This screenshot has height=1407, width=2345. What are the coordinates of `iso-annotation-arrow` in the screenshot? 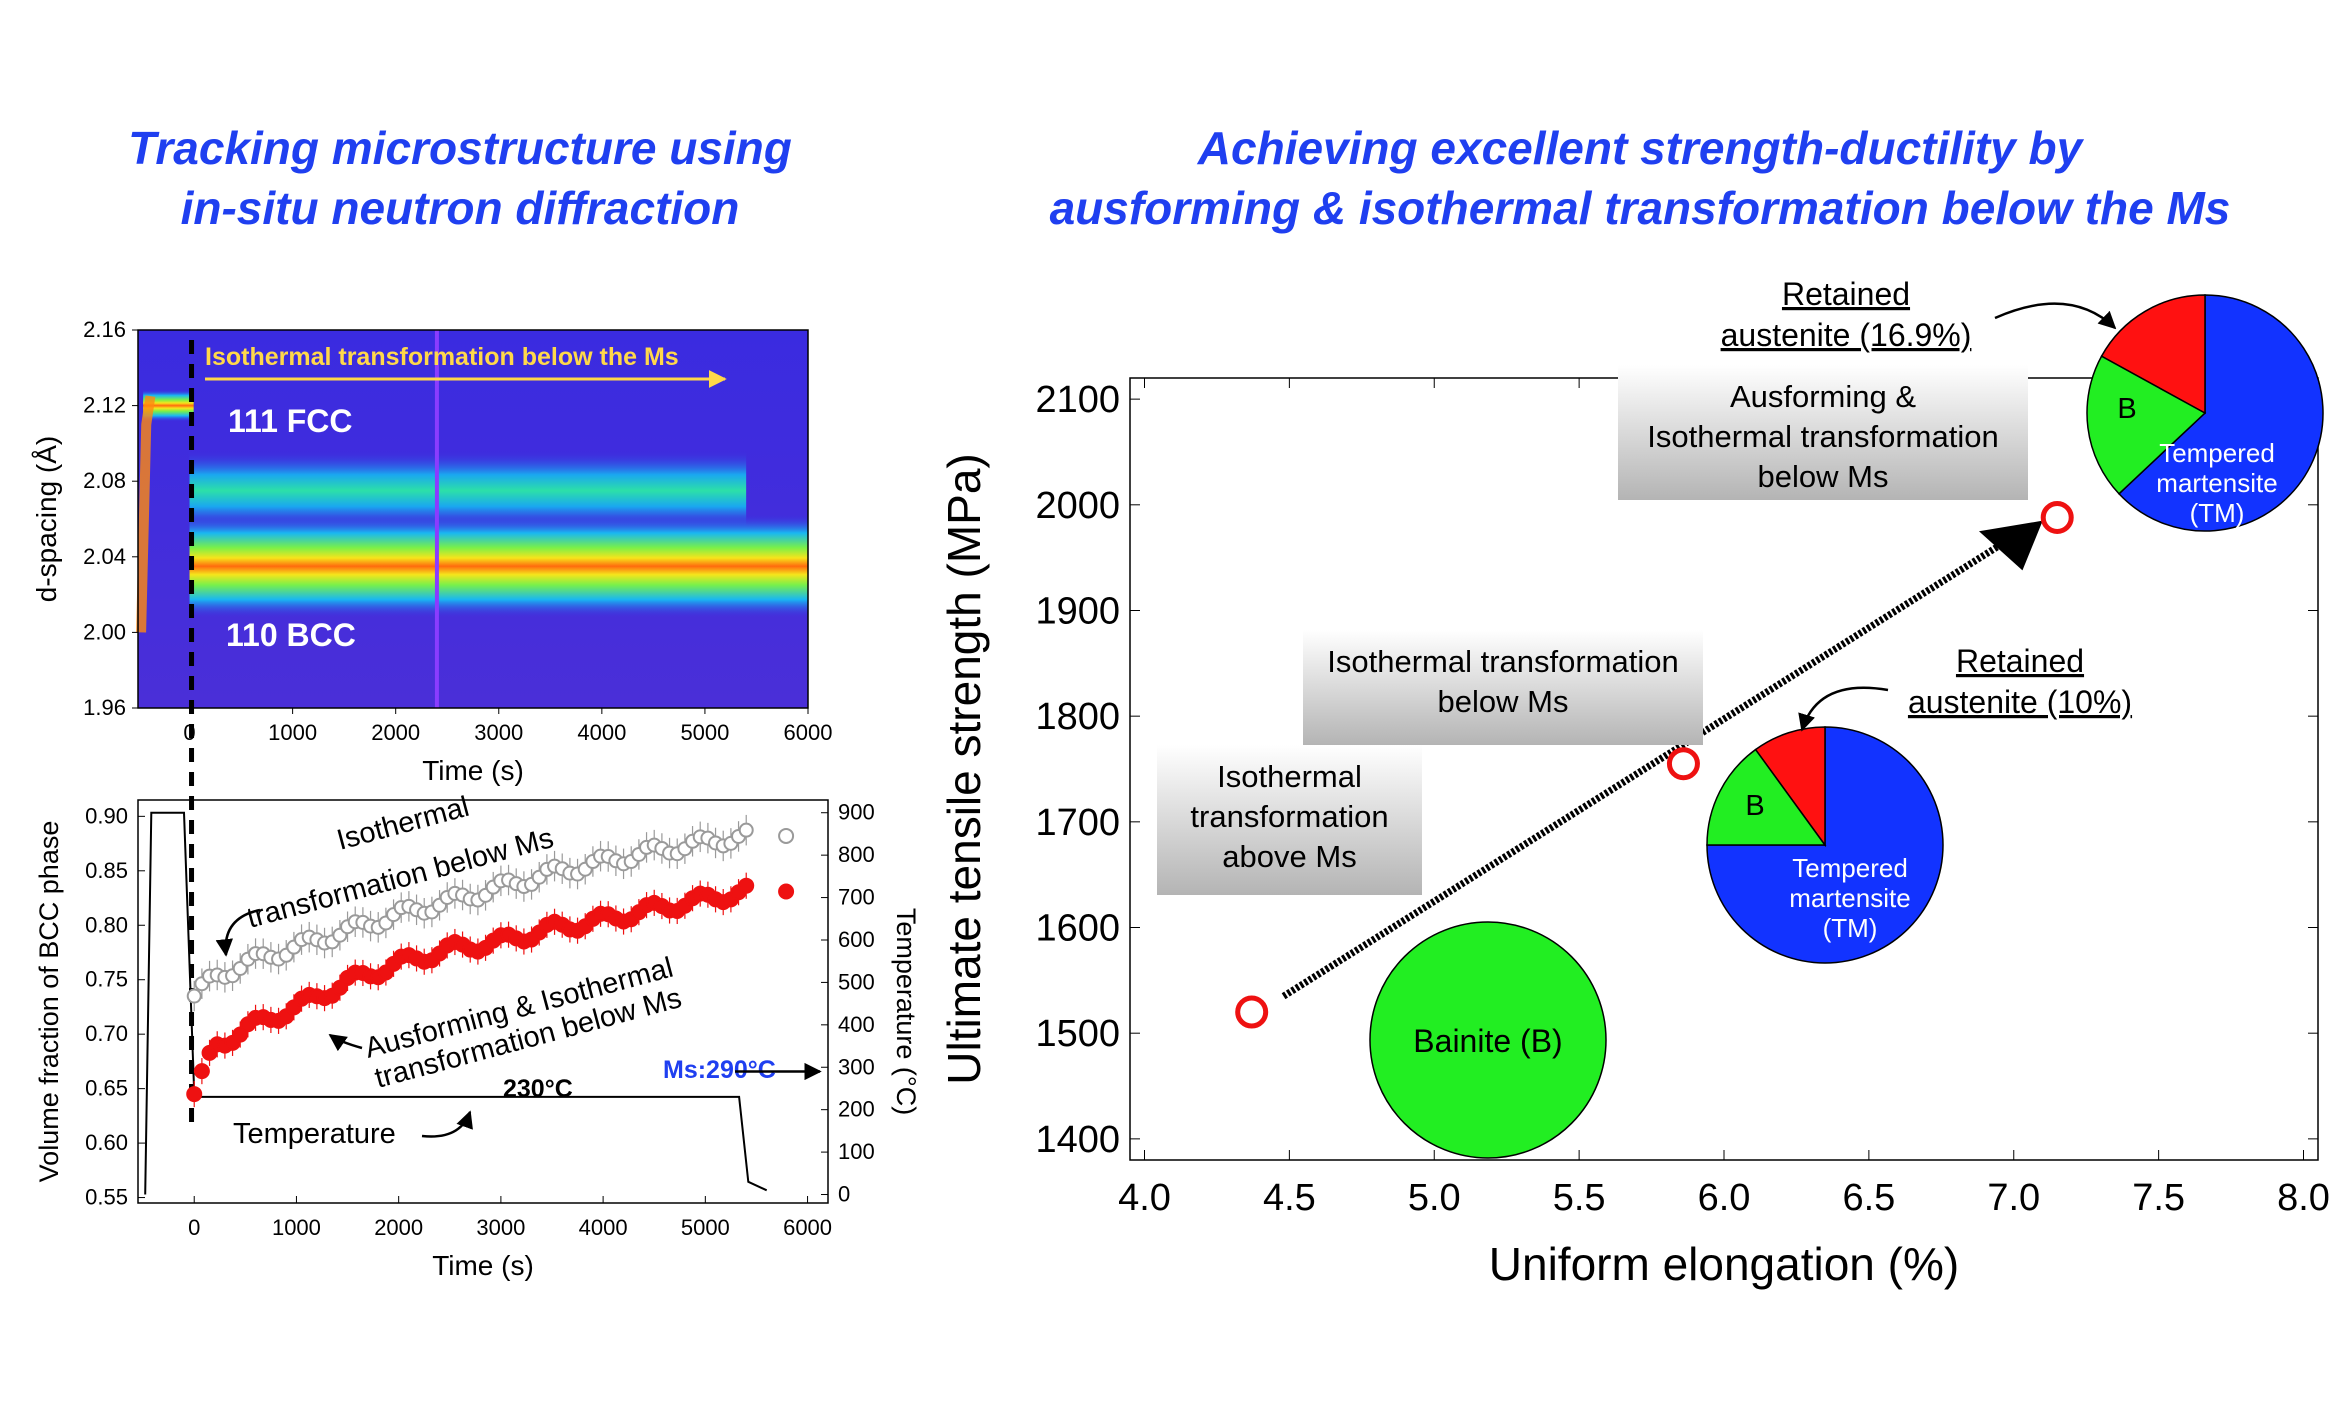 It's located at (238, 932).